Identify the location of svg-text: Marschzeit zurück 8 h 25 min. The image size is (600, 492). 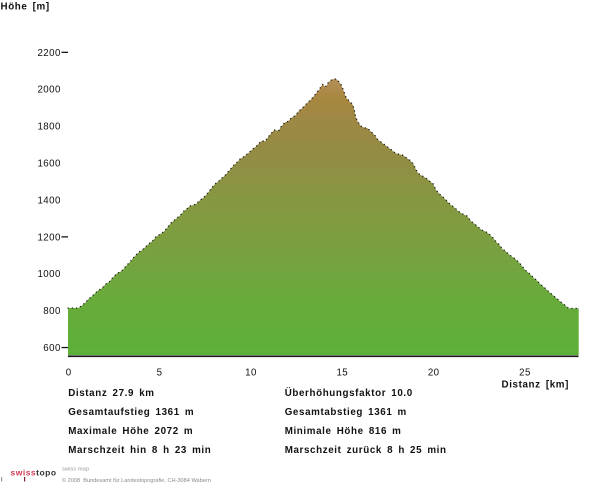
(366, 450).